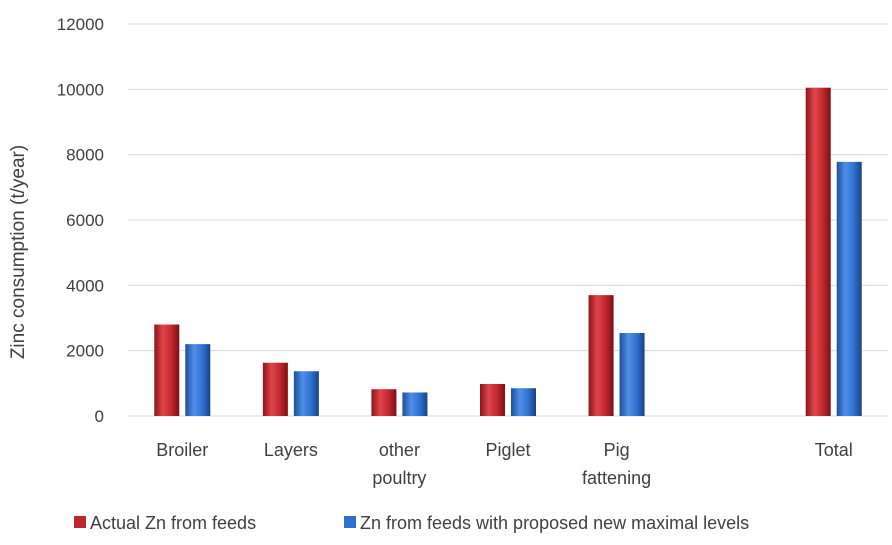 Image resolution: width=892 pixels, height=545 pixels. What do you see at coordinates (80, 24) in the screenshot?
I see `y-tick-label: 12000` at bounding box center [80, 24].